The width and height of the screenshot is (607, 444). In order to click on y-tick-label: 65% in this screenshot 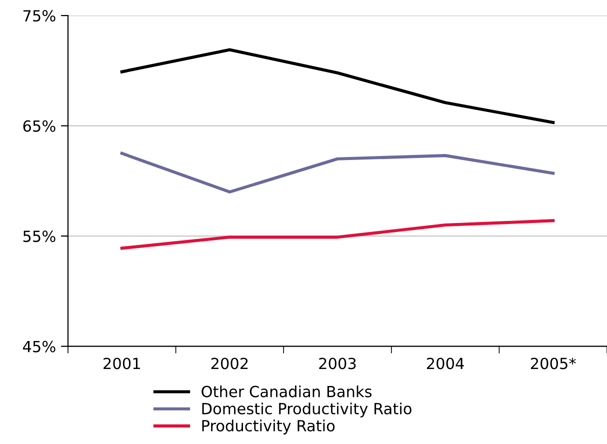, I will do `click(39, 126)`.